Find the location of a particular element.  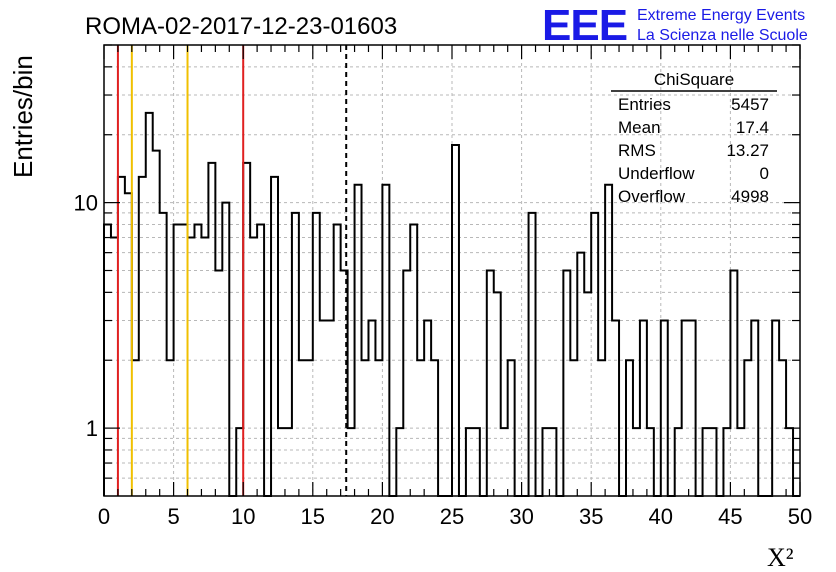

x-tick-label: 20 is located at coordinates (382, 516).